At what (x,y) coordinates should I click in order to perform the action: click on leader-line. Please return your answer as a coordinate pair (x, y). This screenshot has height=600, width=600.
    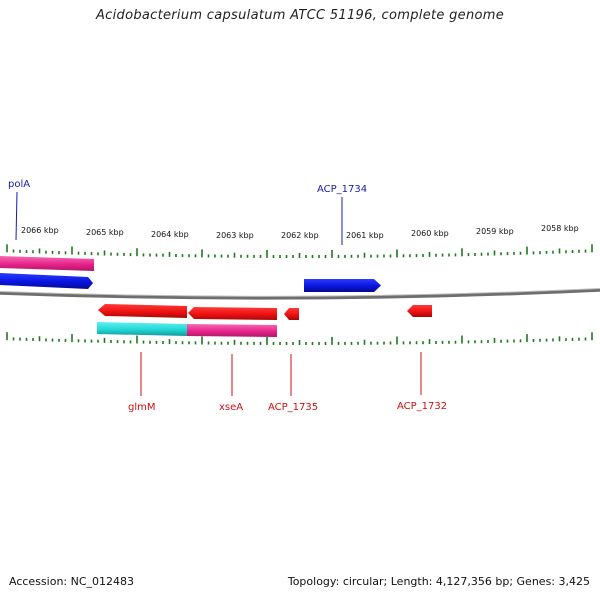
    Looking at the image, I should click on (16, 216).